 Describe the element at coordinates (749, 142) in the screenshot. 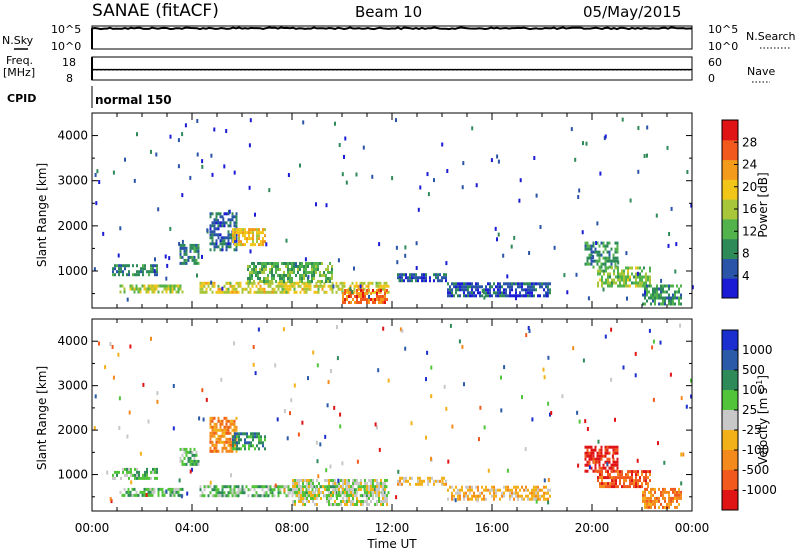

I see `colorbar-tick-label: 28` at that location.